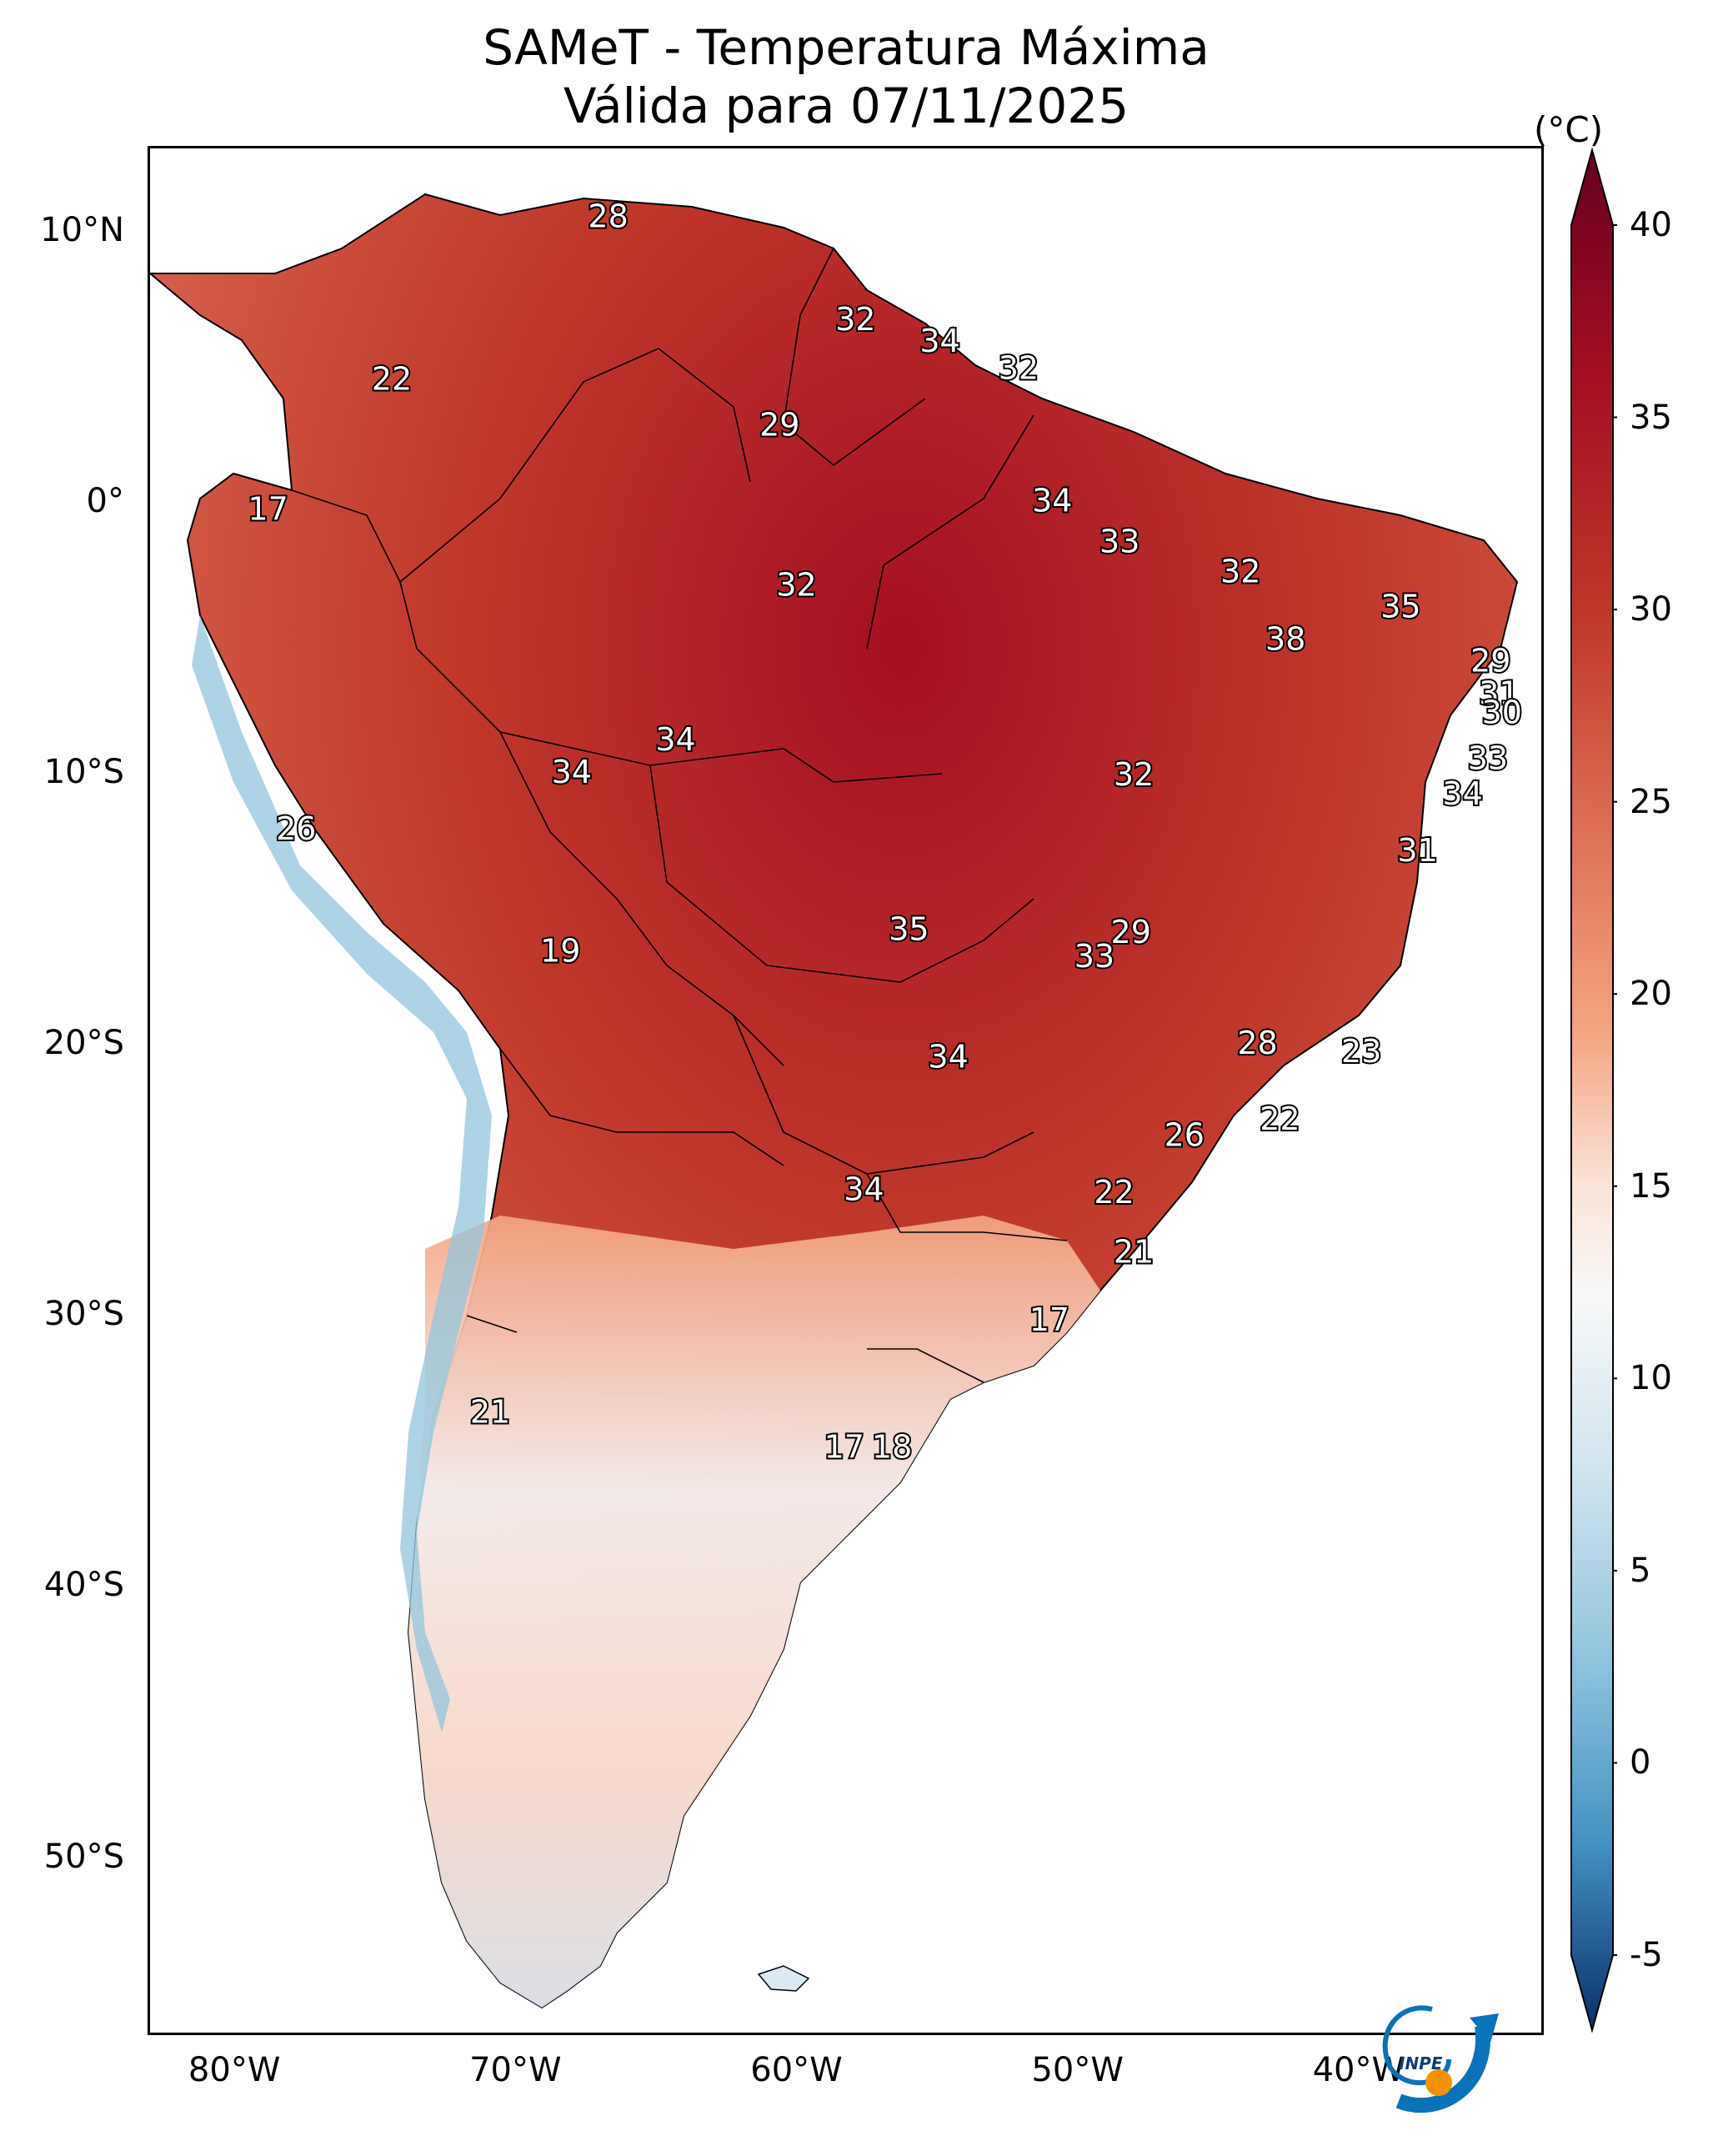  I want to click on colorbar-scale, so click(1592, 1090).